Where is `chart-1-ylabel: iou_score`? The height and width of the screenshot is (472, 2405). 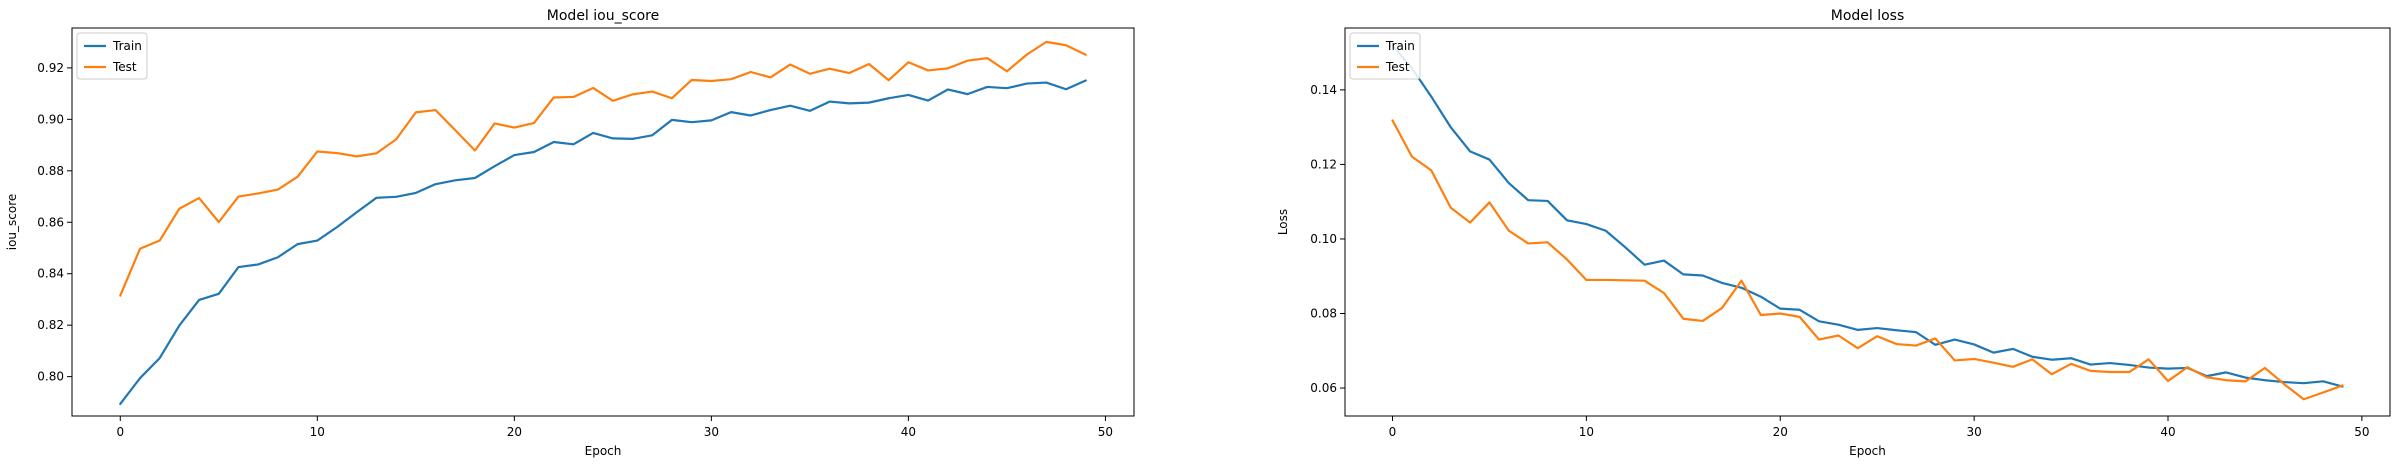 chart-1-ylabel: iou_score is located at coordinates (12, 222).